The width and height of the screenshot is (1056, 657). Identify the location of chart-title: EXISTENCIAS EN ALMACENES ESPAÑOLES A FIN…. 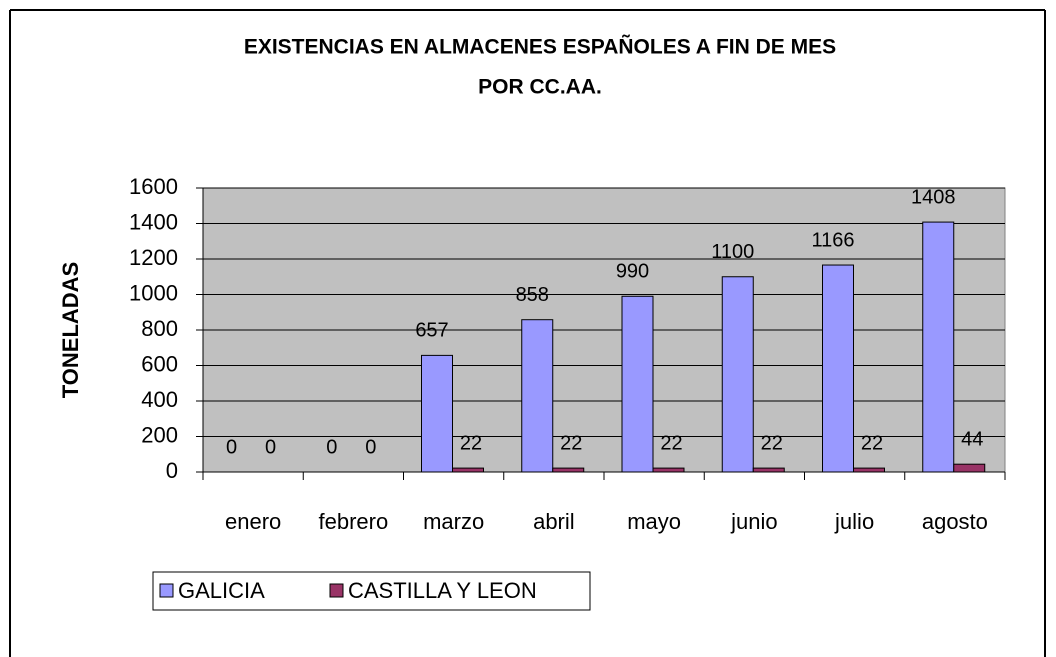
(540, 47).